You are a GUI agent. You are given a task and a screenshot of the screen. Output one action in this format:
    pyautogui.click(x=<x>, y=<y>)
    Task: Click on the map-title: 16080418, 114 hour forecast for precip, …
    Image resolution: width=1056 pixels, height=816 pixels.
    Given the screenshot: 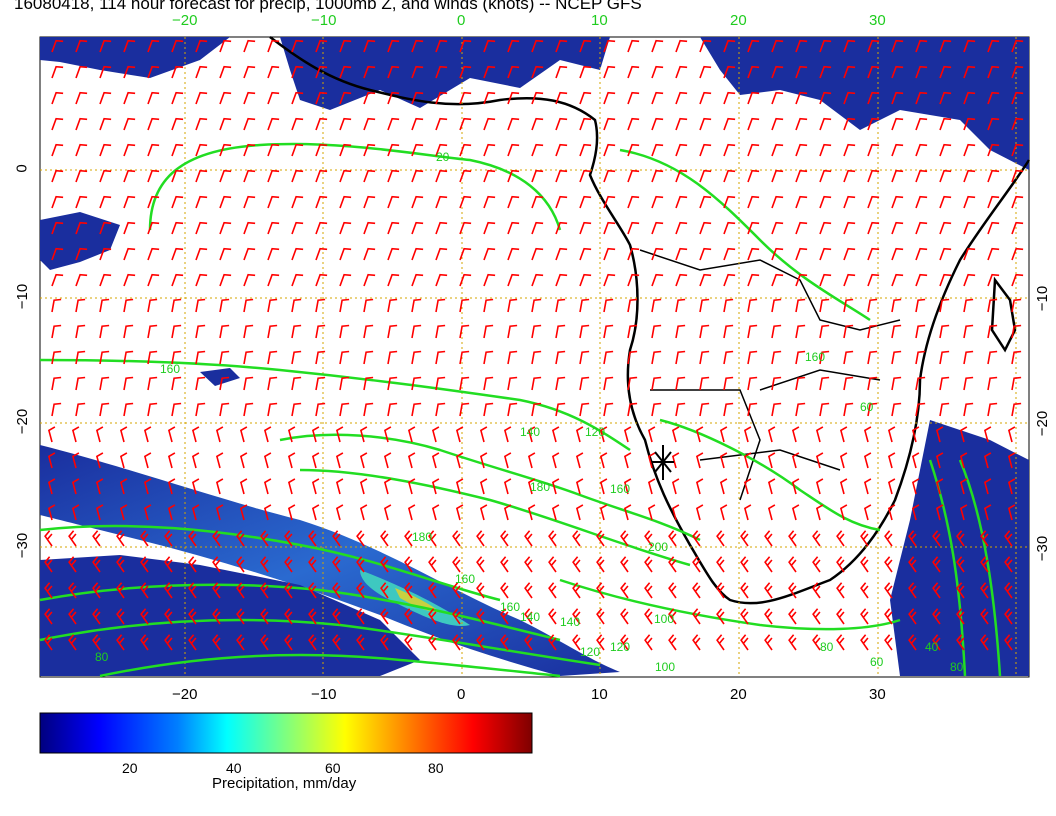 What is the action you would take?
    pyautogui.click(x=328, y=6)
    